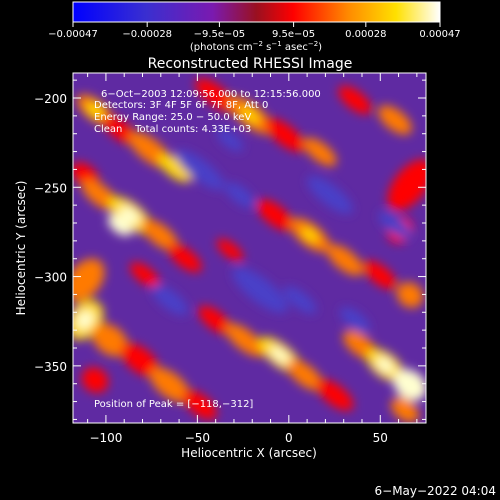 Image resolution: width=500 pixels, height=500 pixels. Describe the element at coordinates (250, 64) in the screenshot. I see `chart-title: Reconstructed RHESSI Image` at that location.